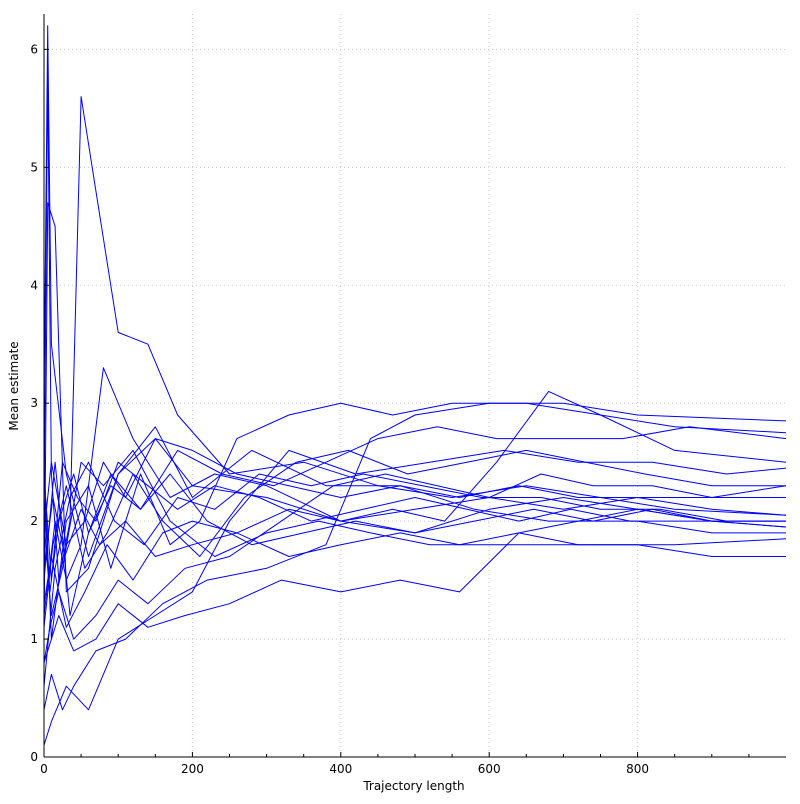 Image resolution: width=800 pixels, height=804 pixels. Describe the element at coordinates (34, 49) in the screenshot. I see `y-tick-label: 6` at that location.